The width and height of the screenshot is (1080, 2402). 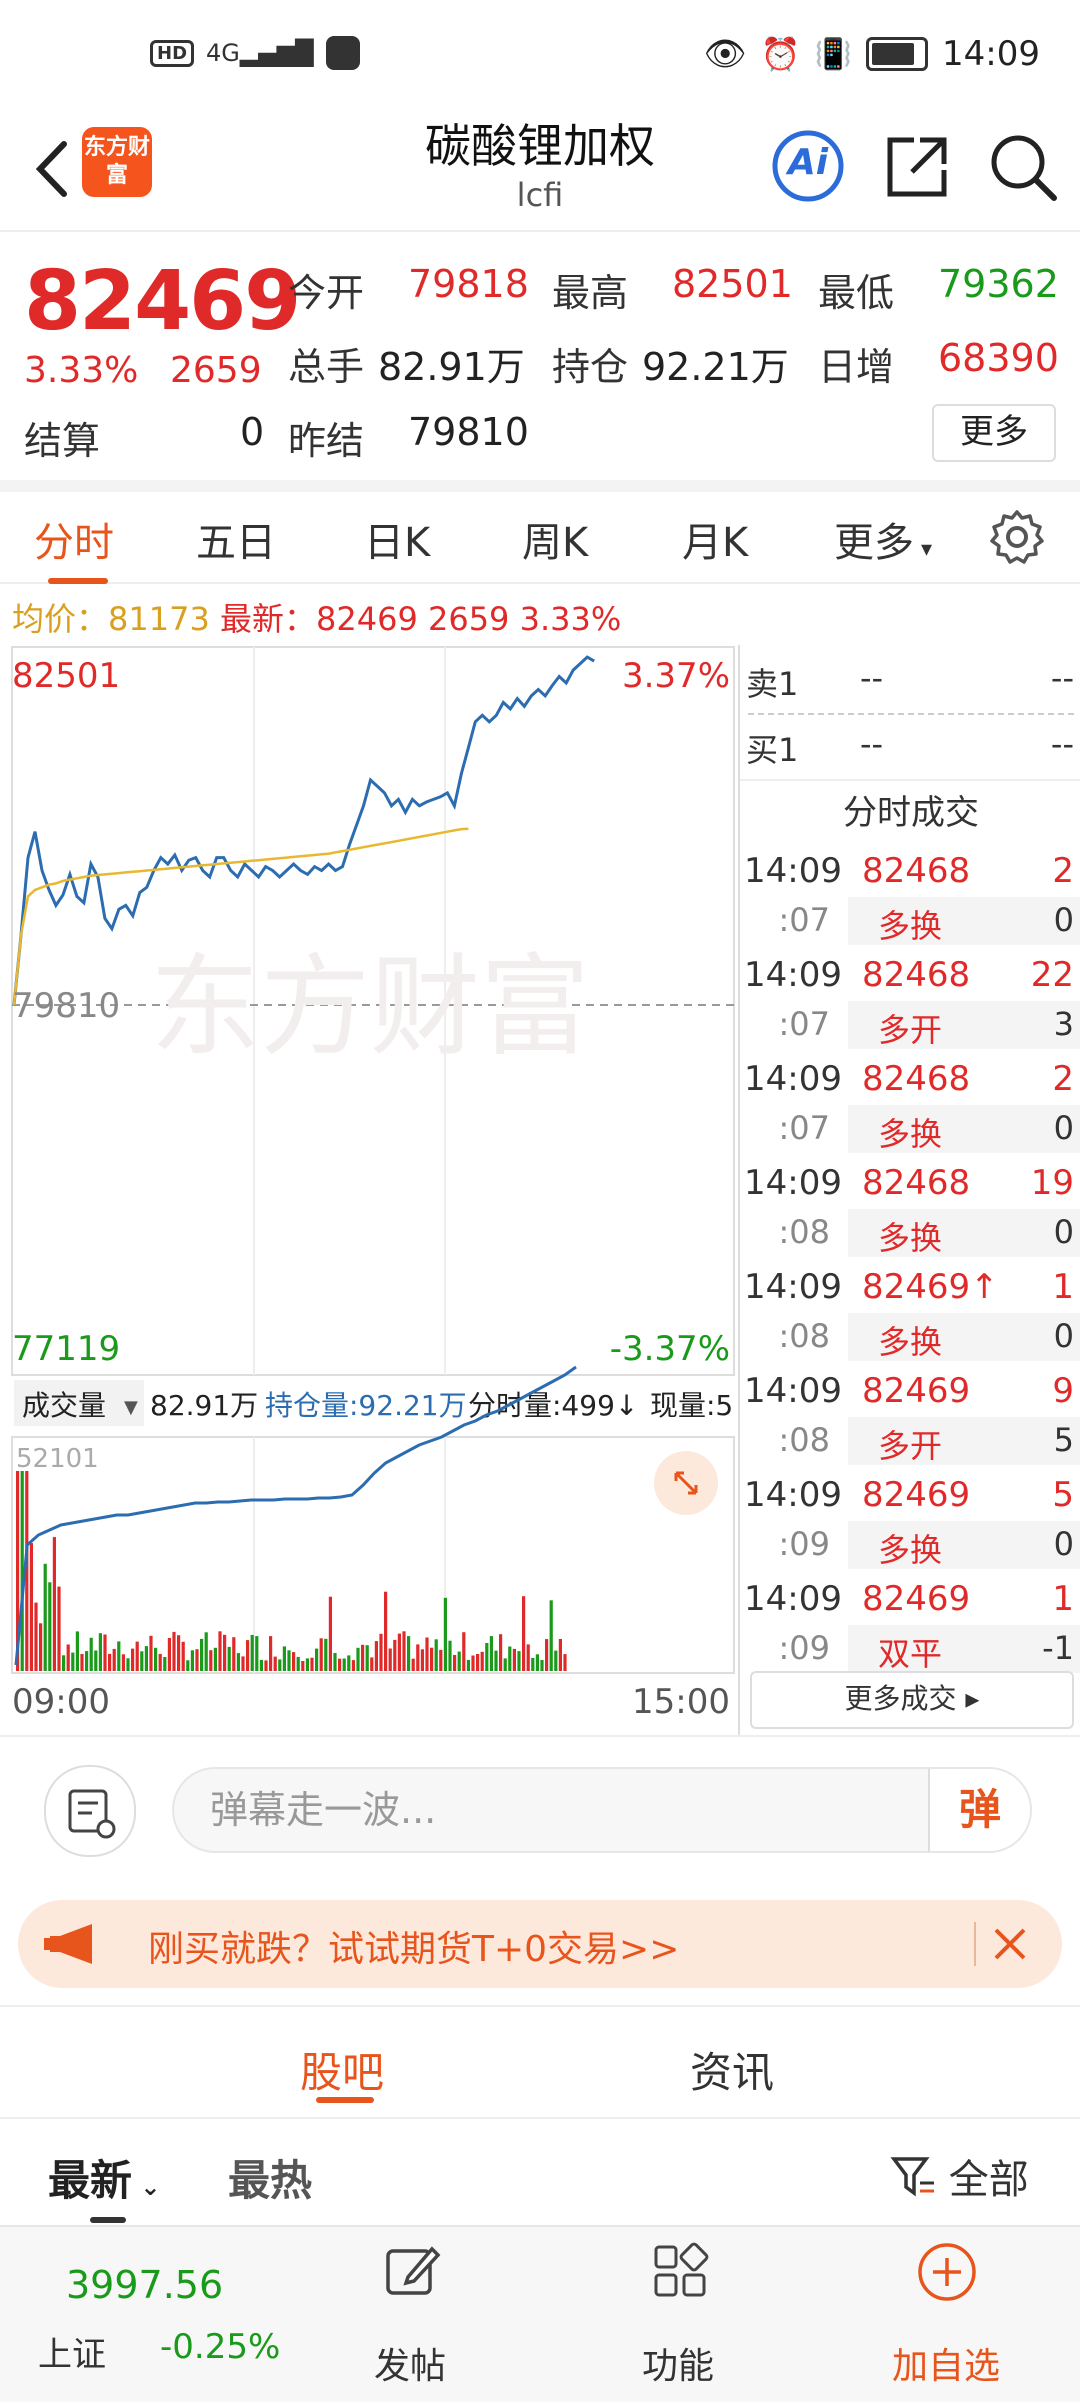 What do you see at coordinates (856, 293) in the screenshot?
I see `low-label: 最低` at bounding box center [856, 293].